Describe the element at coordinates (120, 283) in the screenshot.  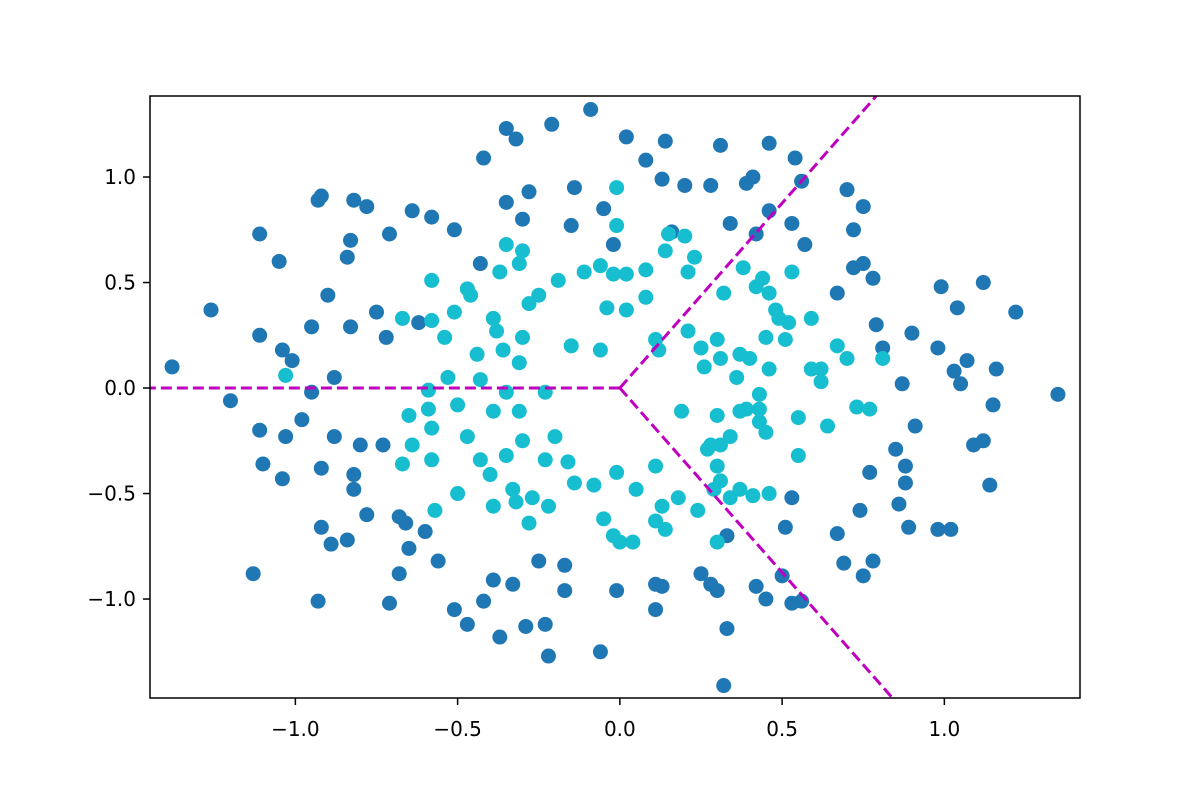
I see `y-tick-label: 0.5` at that location.